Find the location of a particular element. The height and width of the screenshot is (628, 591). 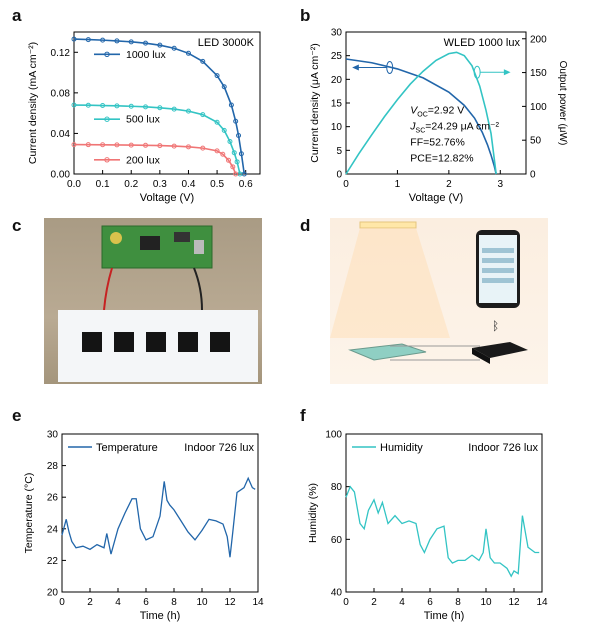

series-line-1000-lux is located at coordinates (159, 106).